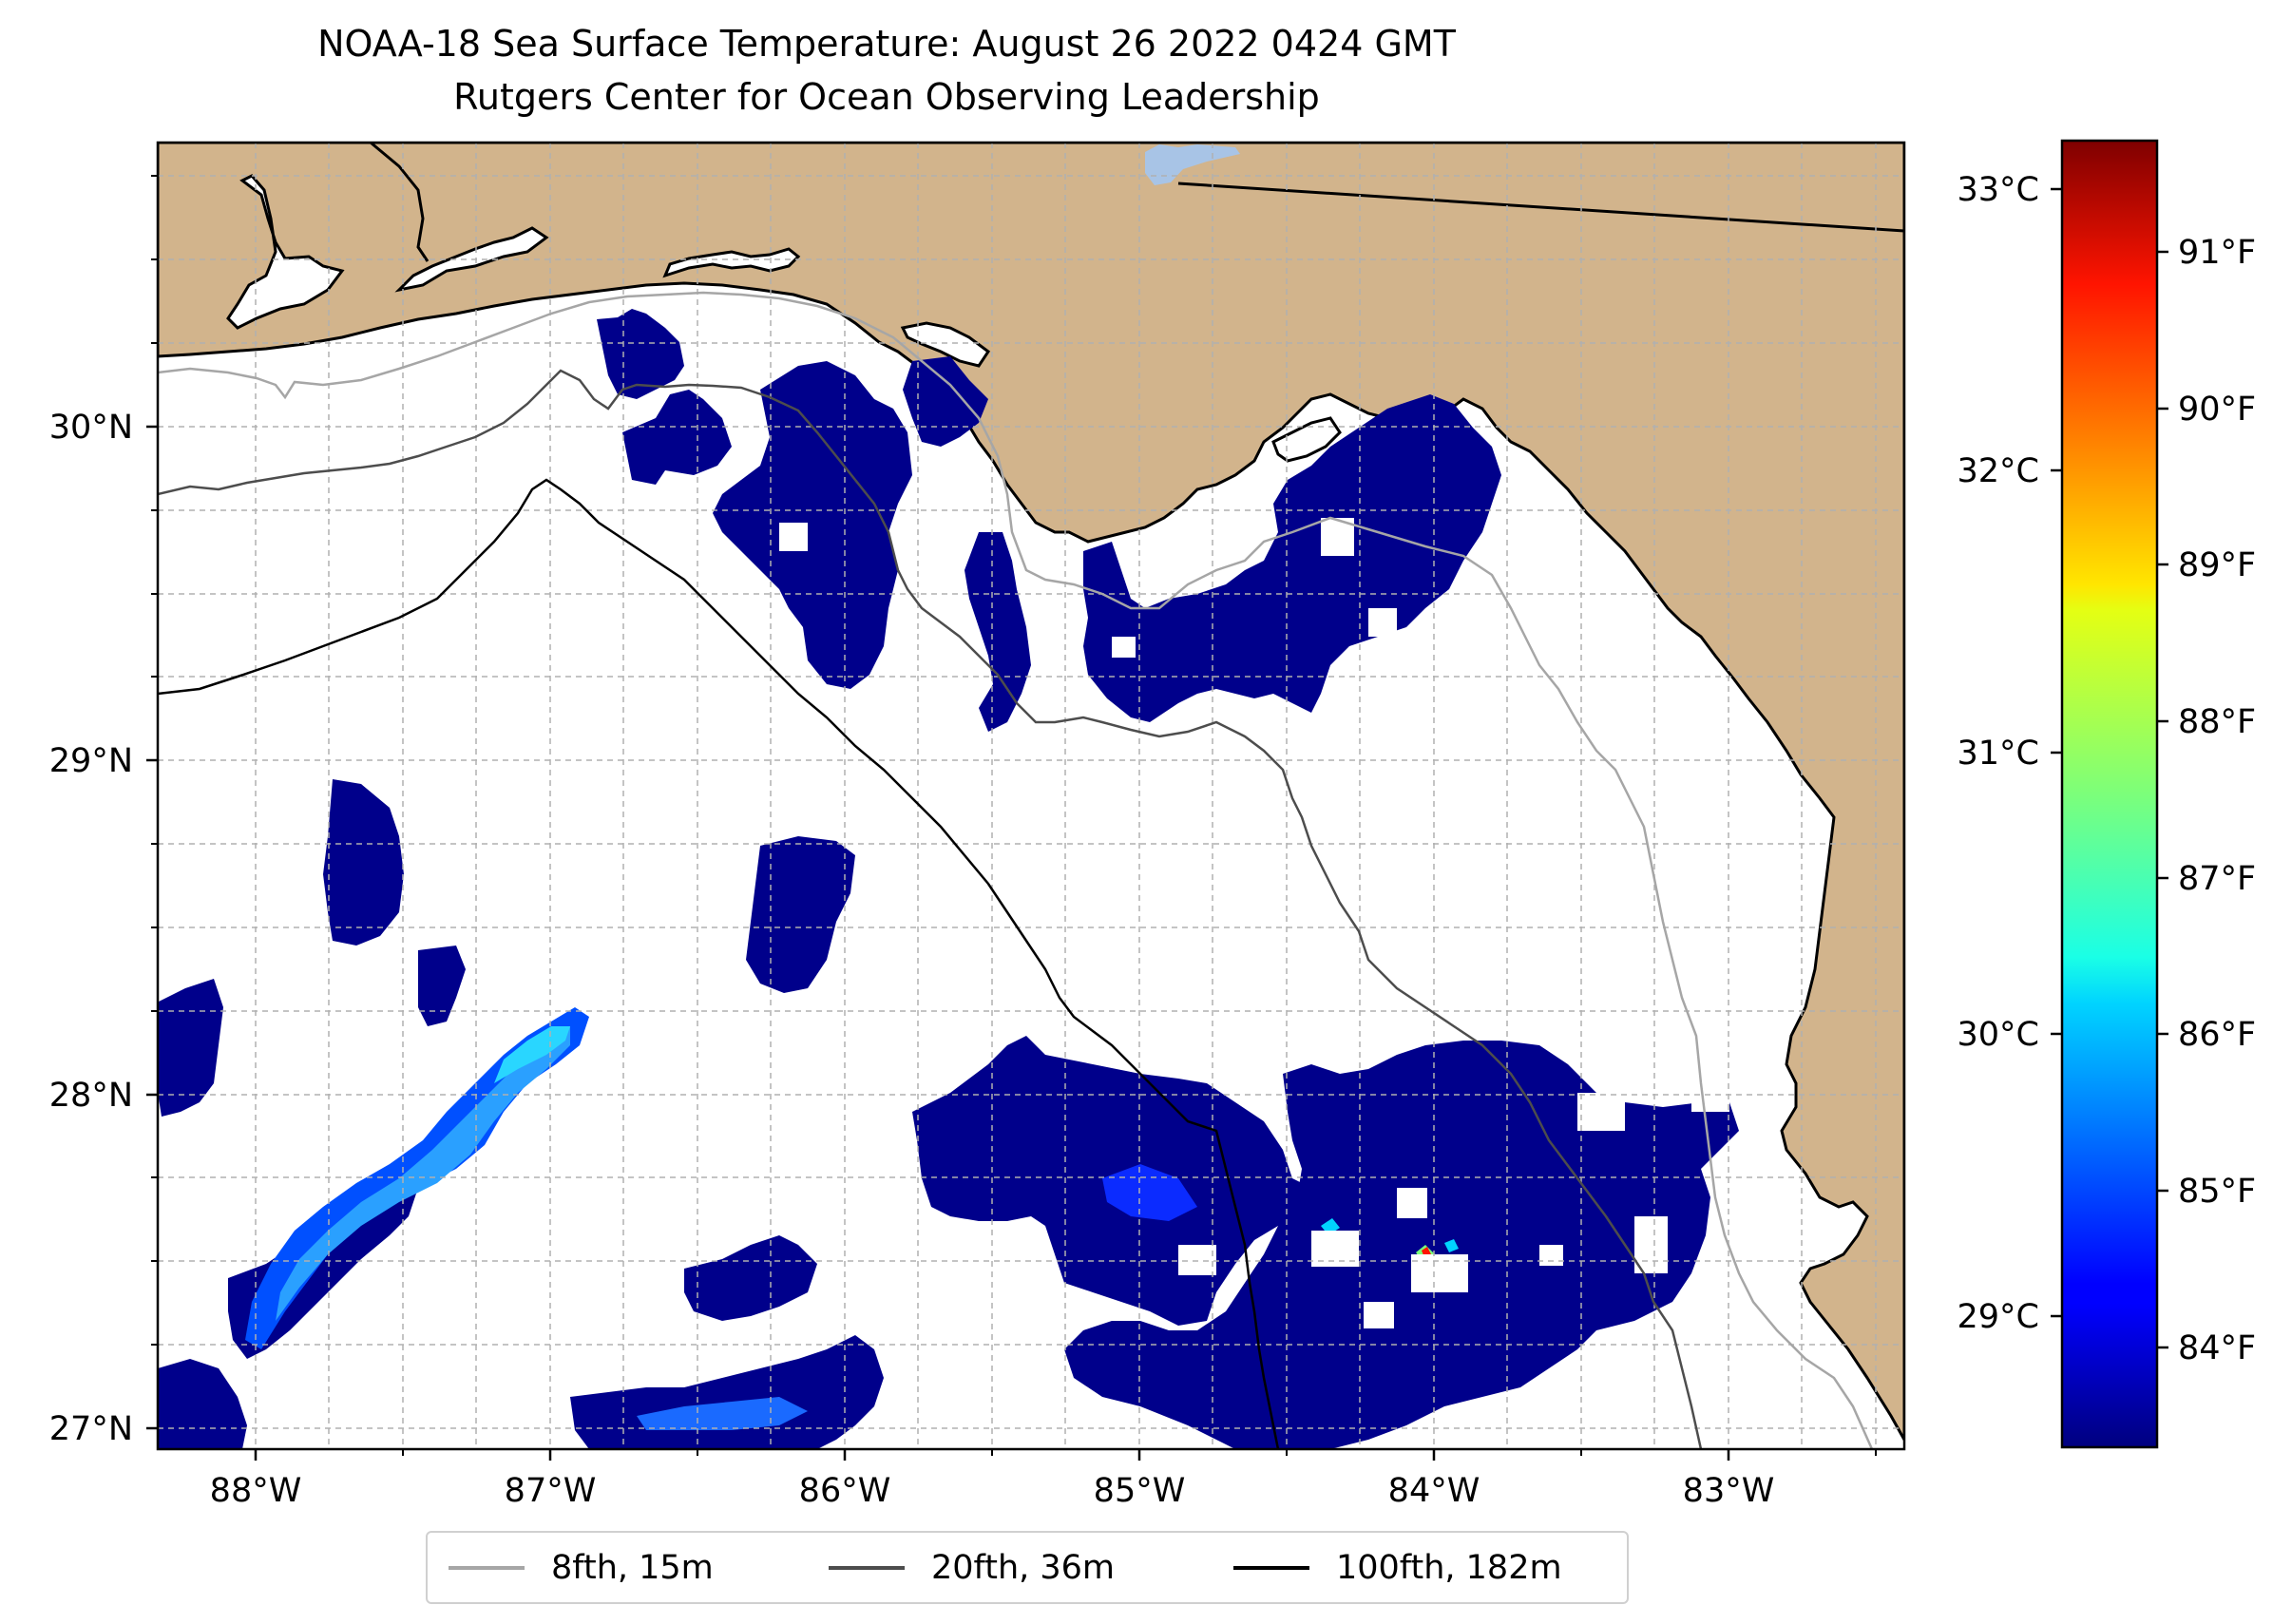 This screenshot has height=1624, width=2292. What do you see at coordinates (1998, 1035) in the screenshot?
I see `colorbar-celsius-label: 30°C` at bounding box center [1998, 1035].